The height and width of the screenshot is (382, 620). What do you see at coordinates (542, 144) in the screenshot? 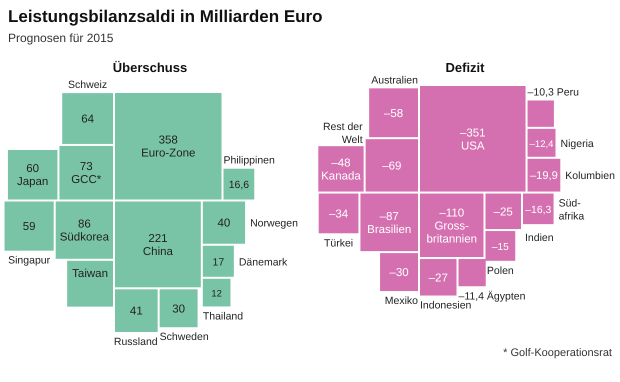
I see `data-label: –12,4` at bounding box center [542, 144].